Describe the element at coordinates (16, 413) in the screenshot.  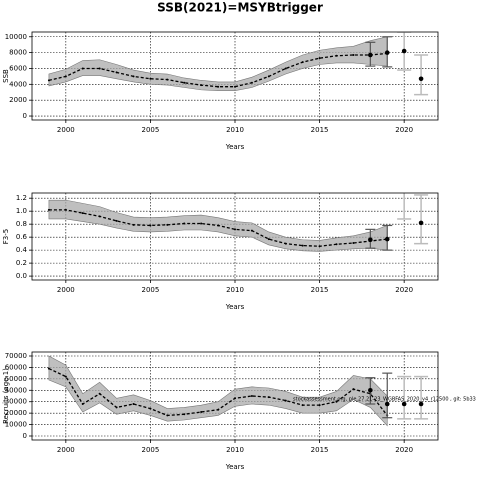
I see `y-tick-label: 20000` at that location.